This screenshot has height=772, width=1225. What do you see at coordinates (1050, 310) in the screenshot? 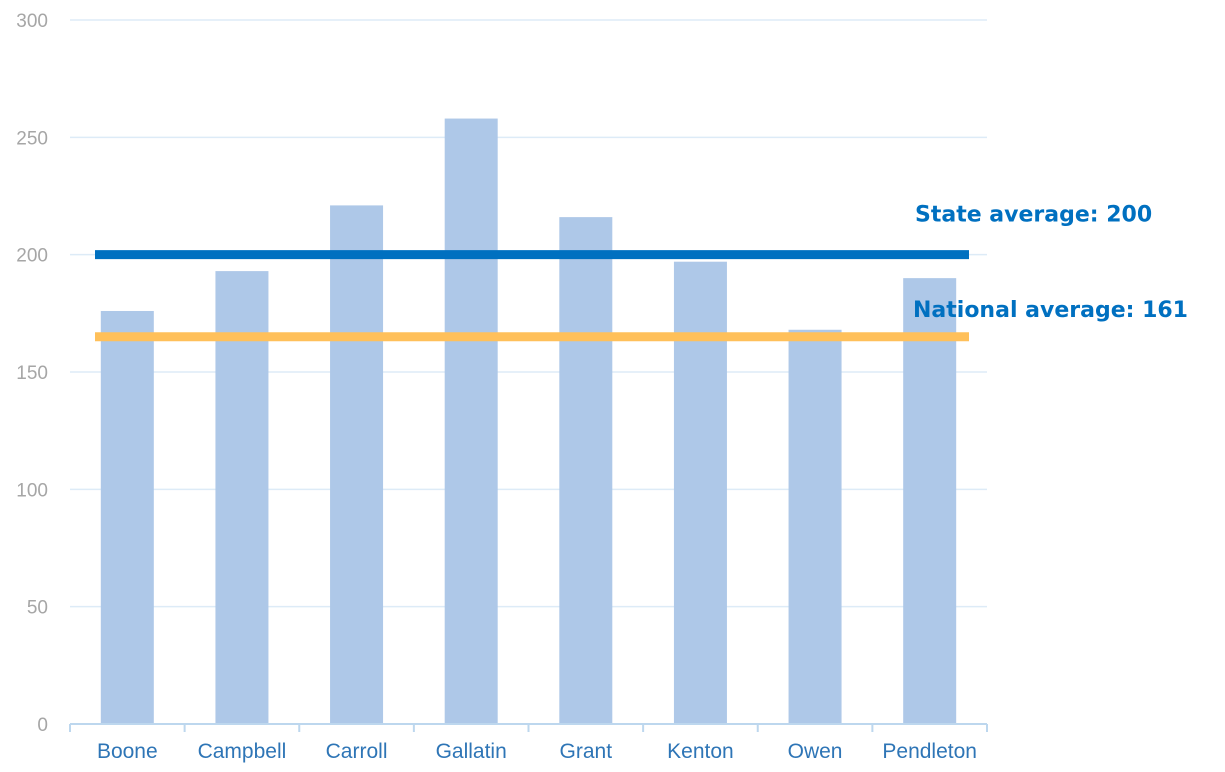
I see `reference-line-label: National average: 161` at bounding box center [1050, 310].